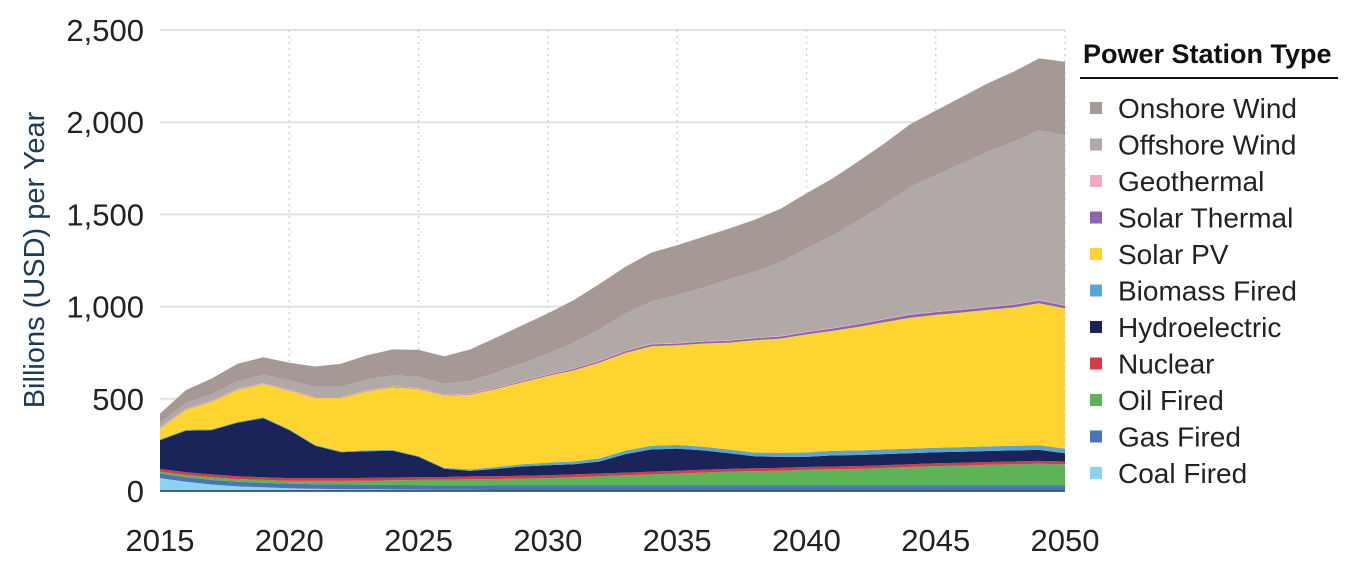  I want to click on area-coal-fired, so click(612, 484).